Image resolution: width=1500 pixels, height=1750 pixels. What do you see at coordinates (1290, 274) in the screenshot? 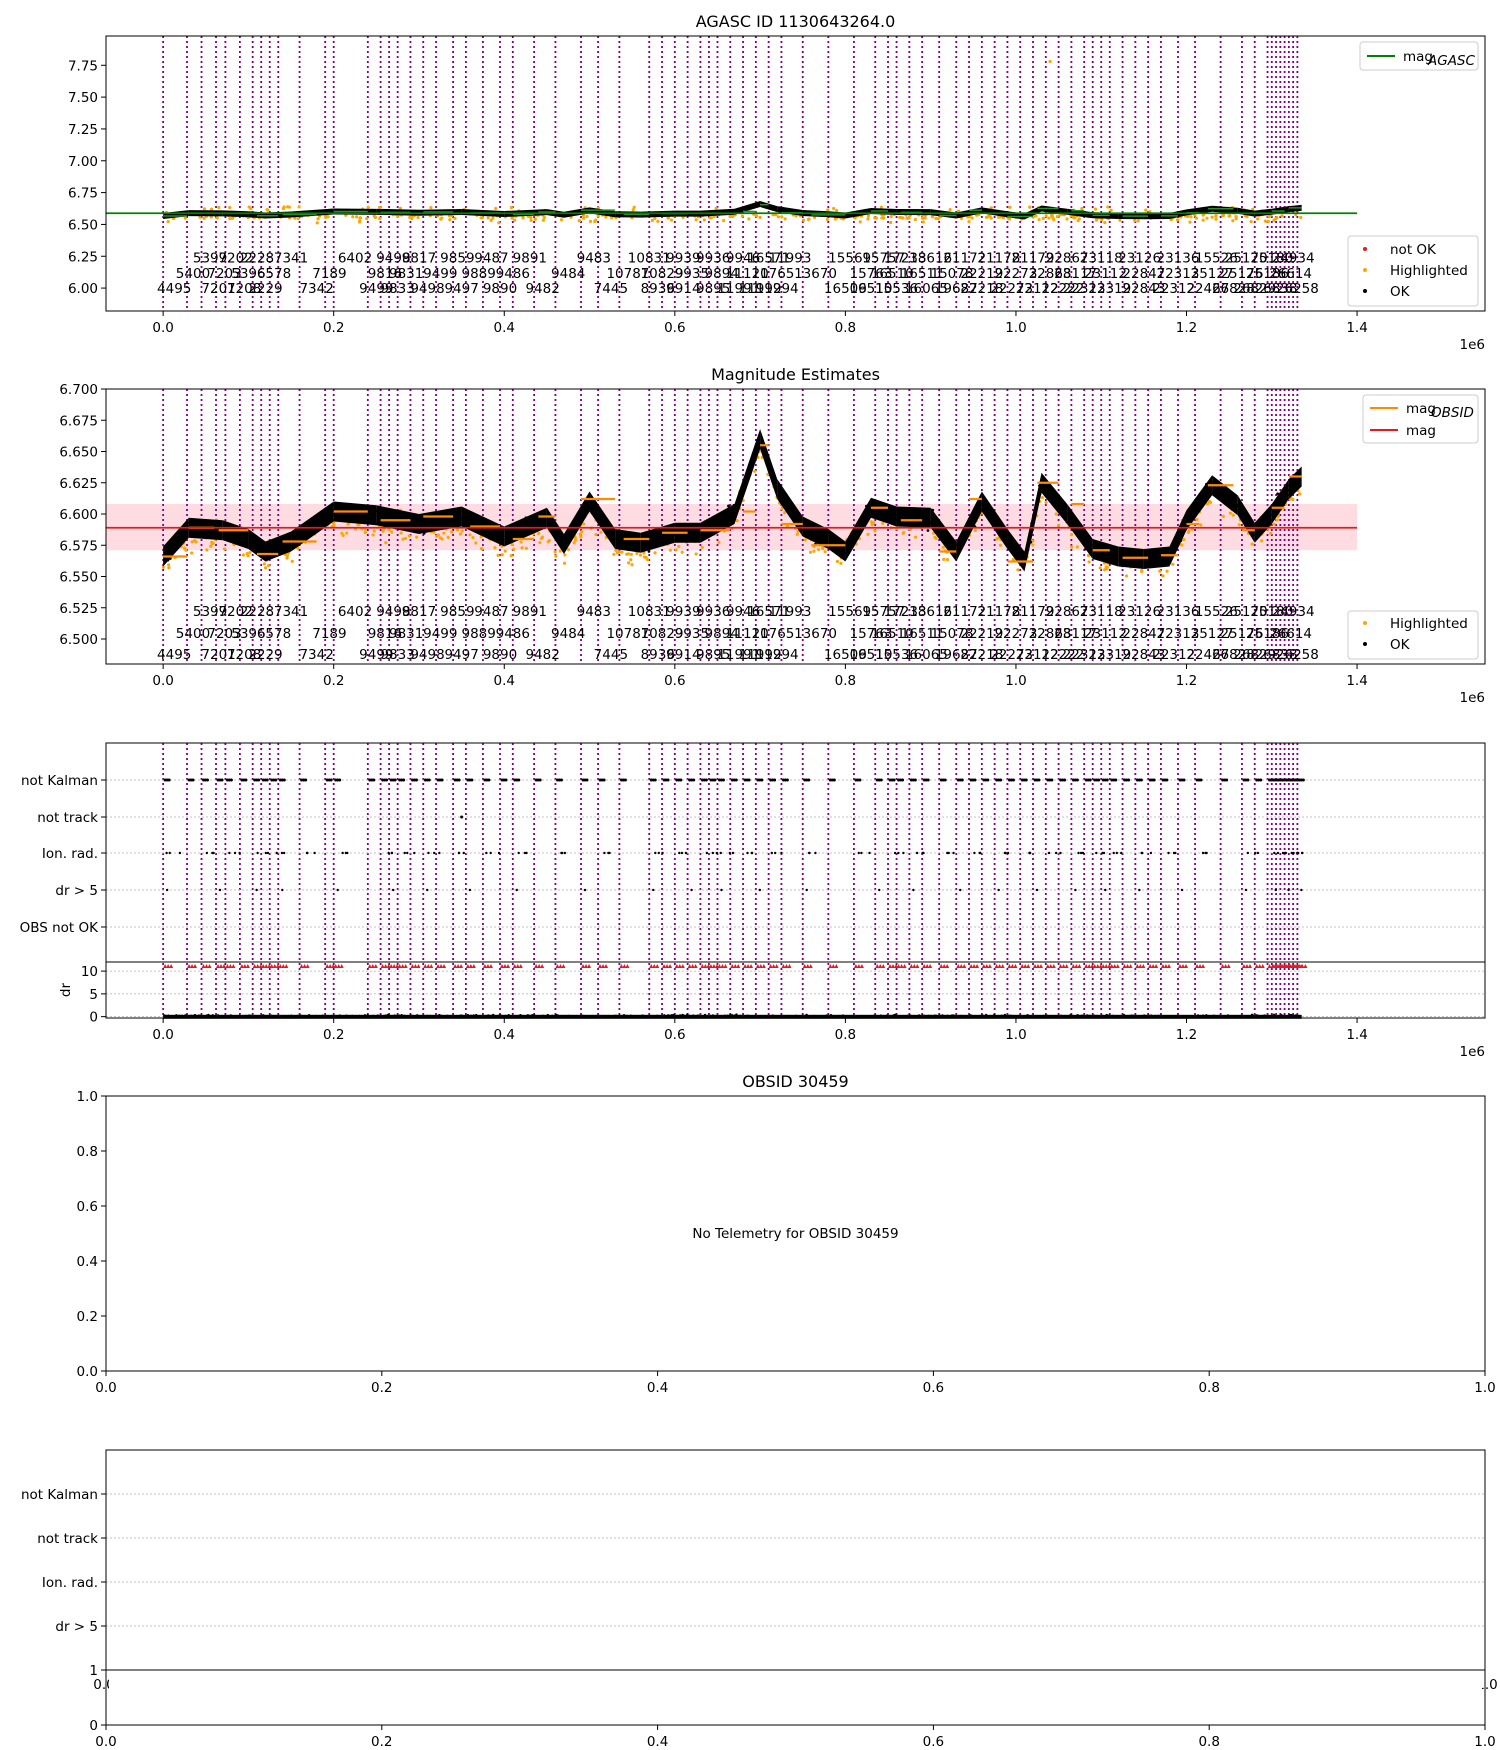
I see `agasc-obsid-label: 26614` at bounding box center [1290, 274].